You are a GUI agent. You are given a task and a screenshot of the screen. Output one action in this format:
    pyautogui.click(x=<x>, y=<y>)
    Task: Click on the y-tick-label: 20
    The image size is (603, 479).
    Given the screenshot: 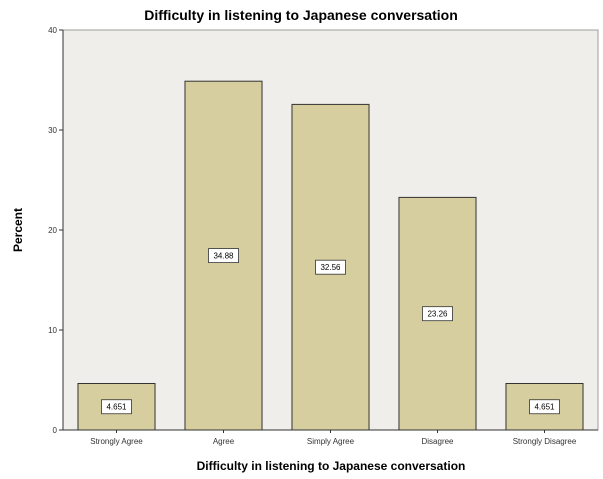 What is the action you would take?
    pyautogui.click(x=52, y=230)
    